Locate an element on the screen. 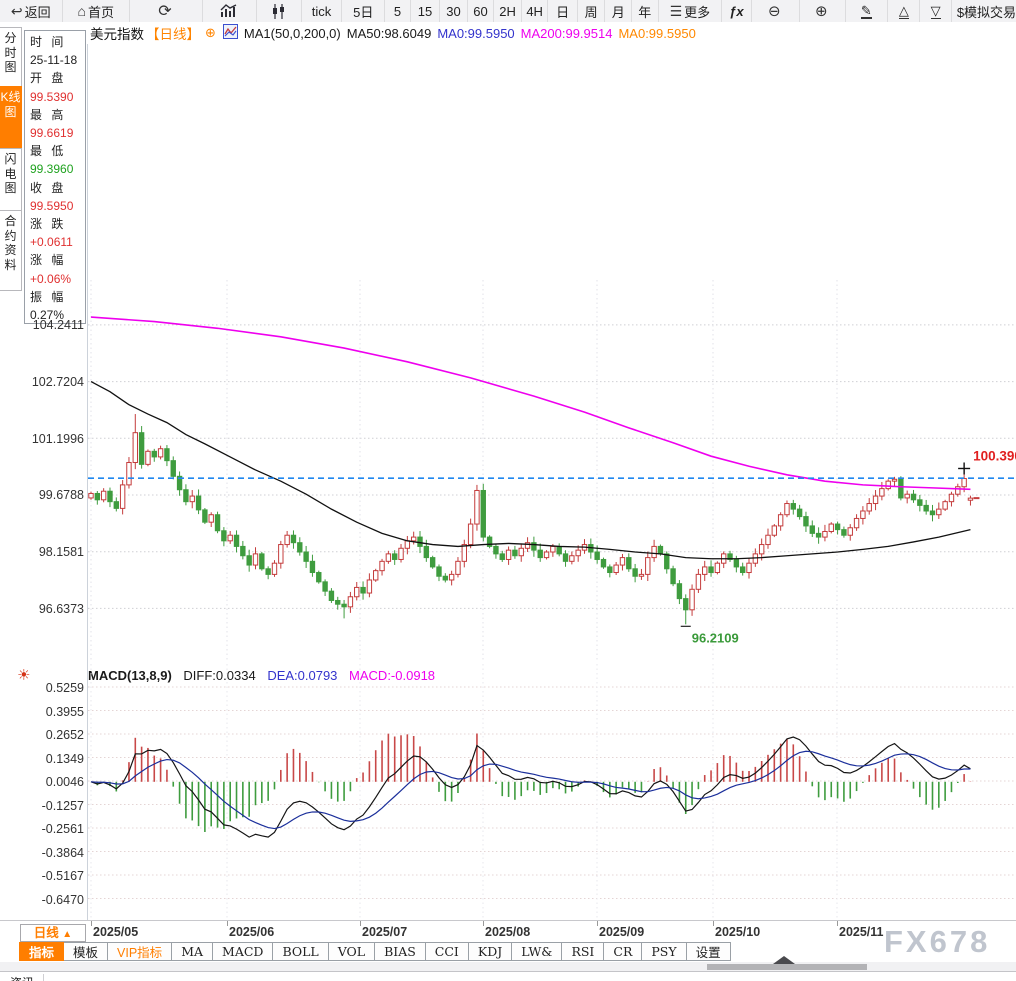  period-2h-button: 2H is located at coordinates (508, 11).